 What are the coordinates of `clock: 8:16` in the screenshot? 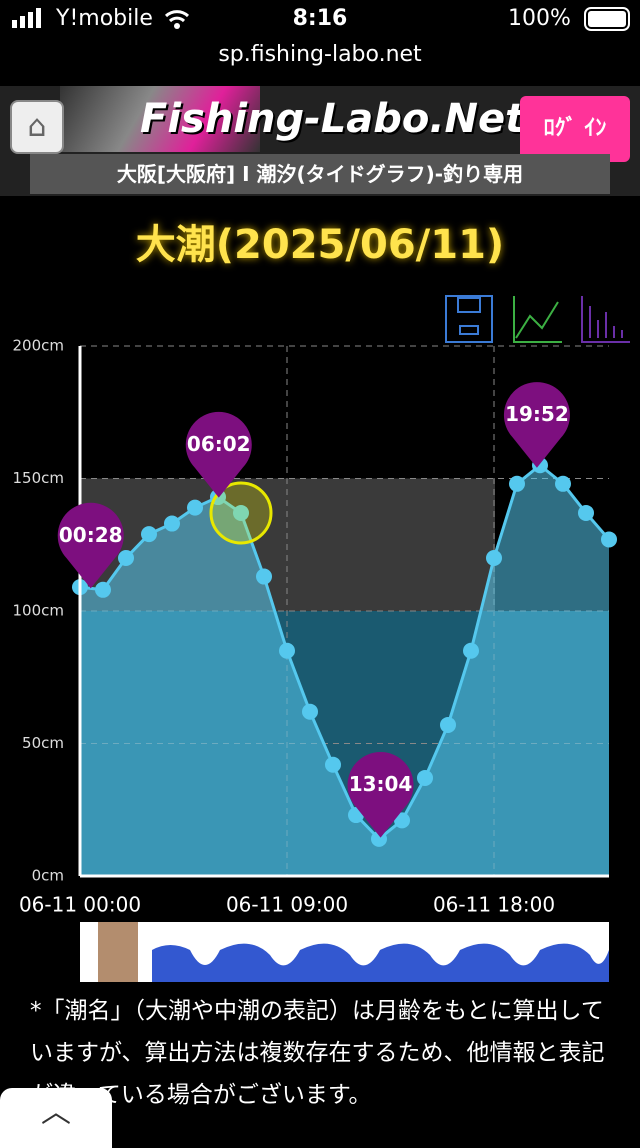 It's located at (320, 18).